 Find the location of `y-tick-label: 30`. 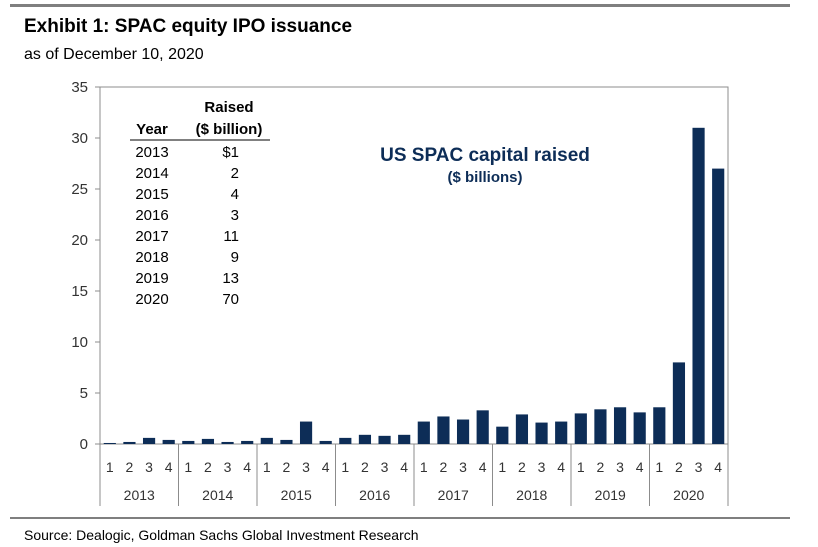

y-tick-label: 30 is located at coordinates (79, 138).